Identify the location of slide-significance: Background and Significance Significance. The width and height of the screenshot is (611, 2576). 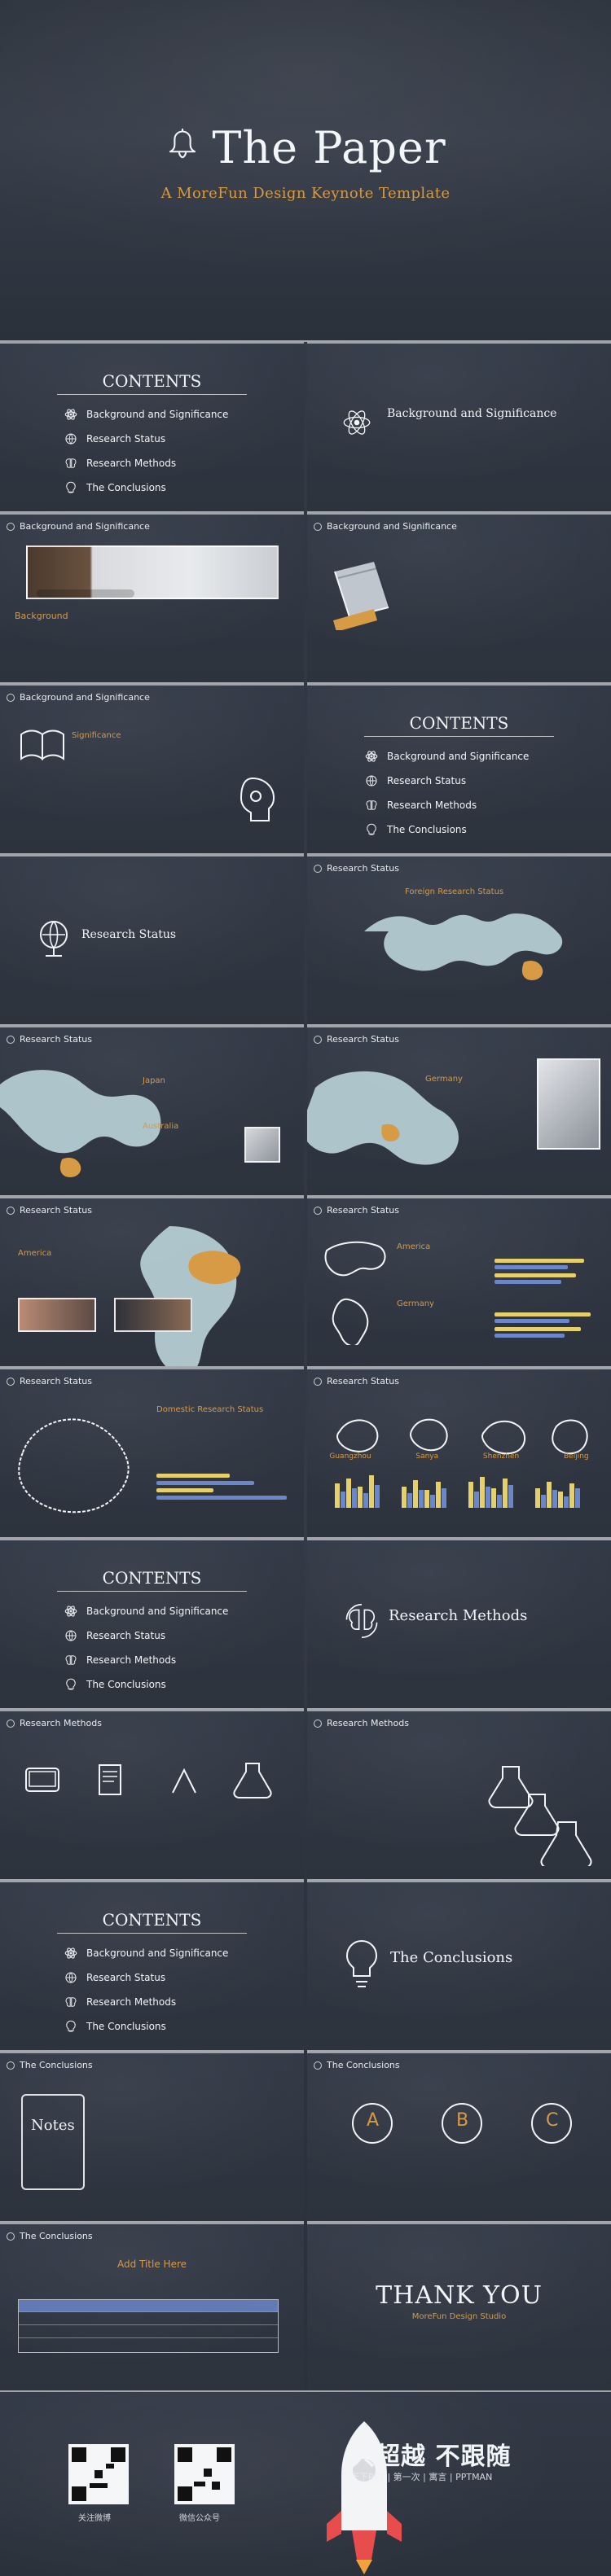
(152, 769).